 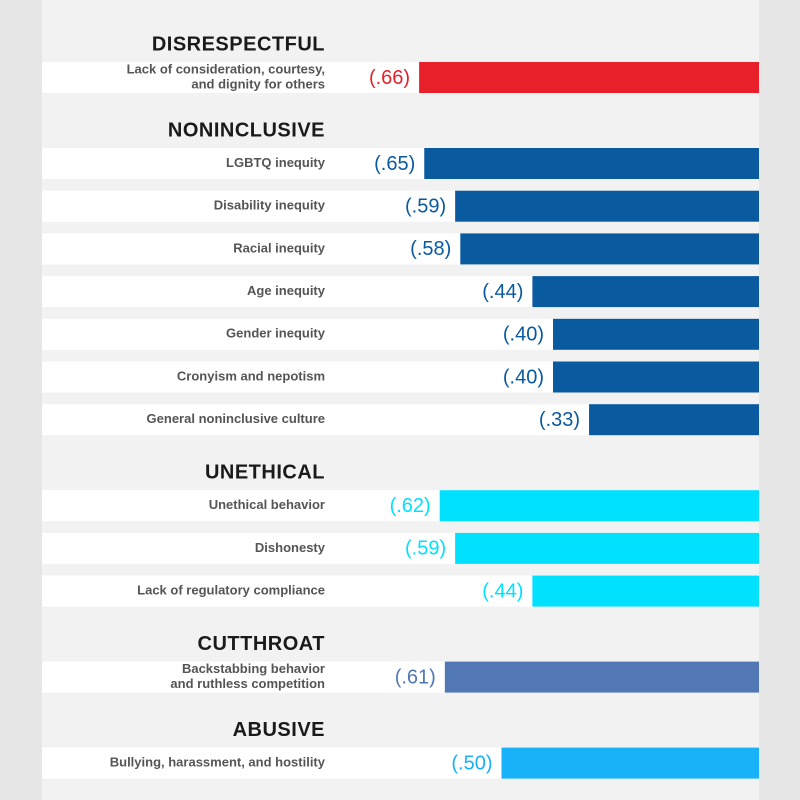 I want to click on row-label: Lack of consideration, courtesy,, so click(x=226, y=68).